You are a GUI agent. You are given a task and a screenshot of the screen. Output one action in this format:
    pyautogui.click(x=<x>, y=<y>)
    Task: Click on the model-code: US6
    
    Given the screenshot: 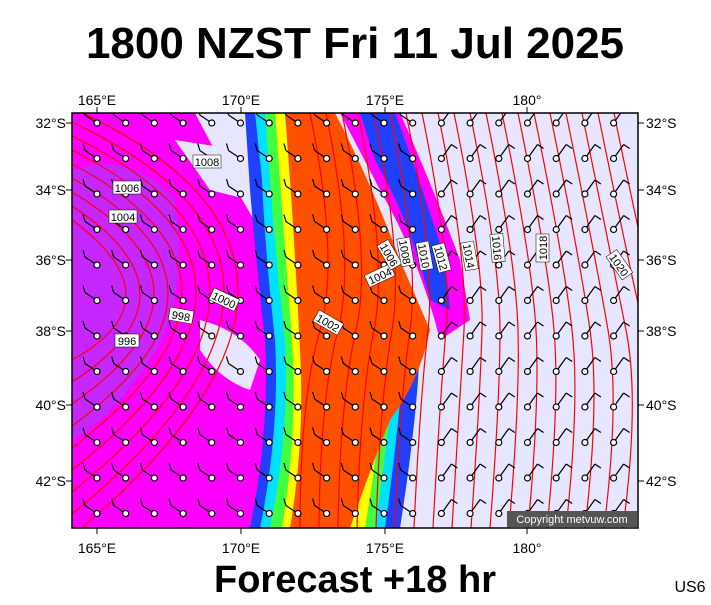 What is the action you would take?
    pyautogui.click(x=689, y=587)
    